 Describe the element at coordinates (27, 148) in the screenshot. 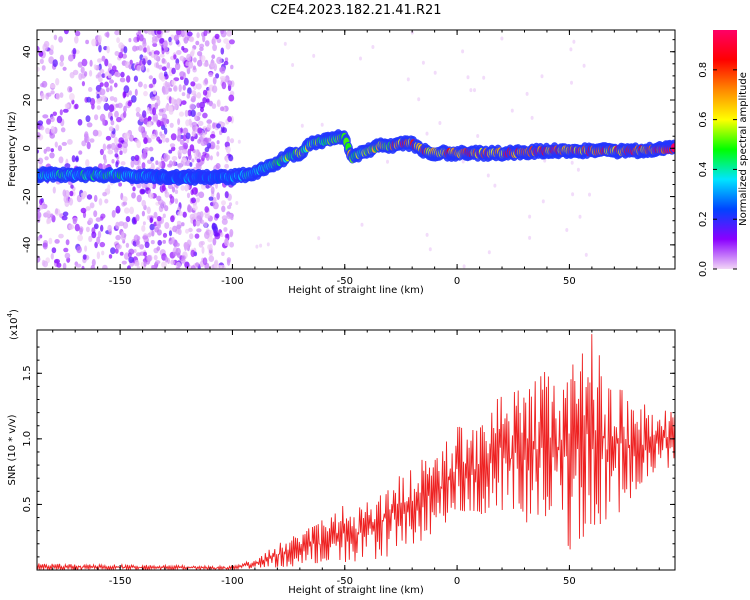

I see `y-tick-label: 0` at that location.